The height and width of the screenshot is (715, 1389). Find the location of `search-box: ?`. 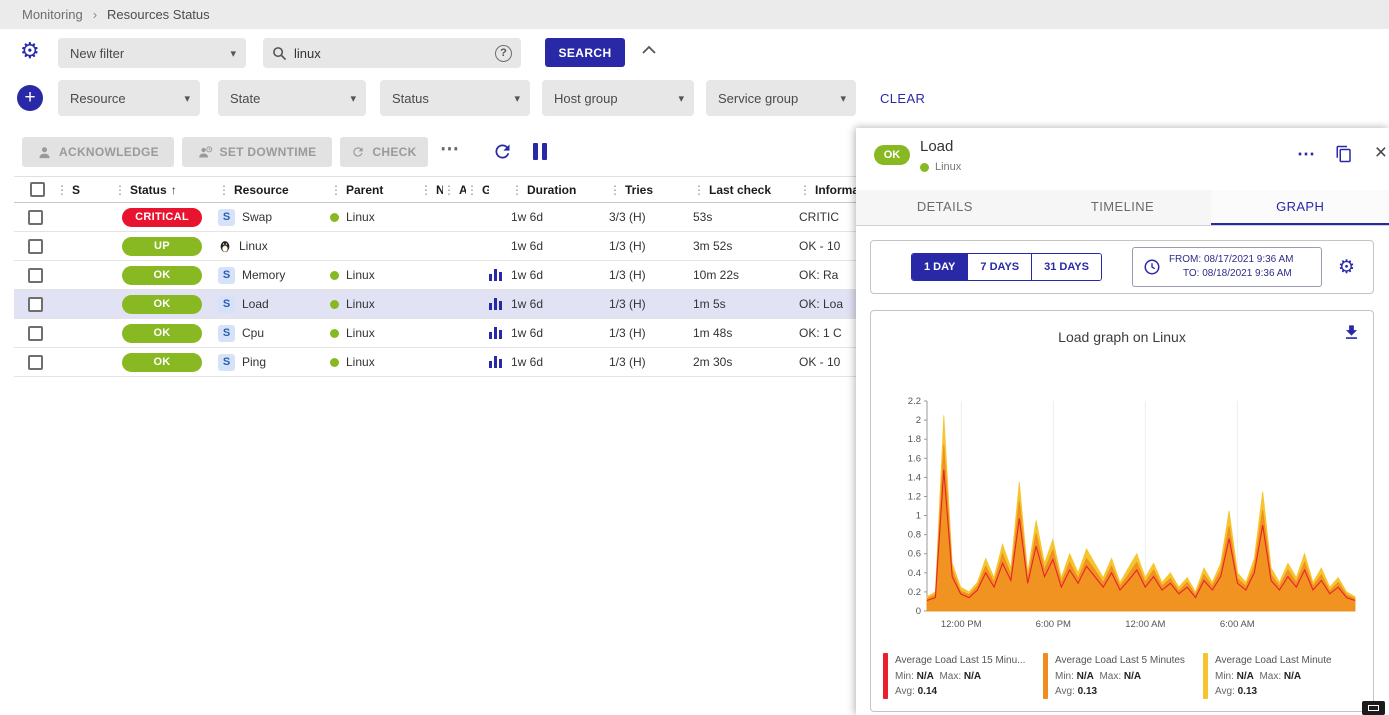

search-box: ? is located at coordinates (392, 53).